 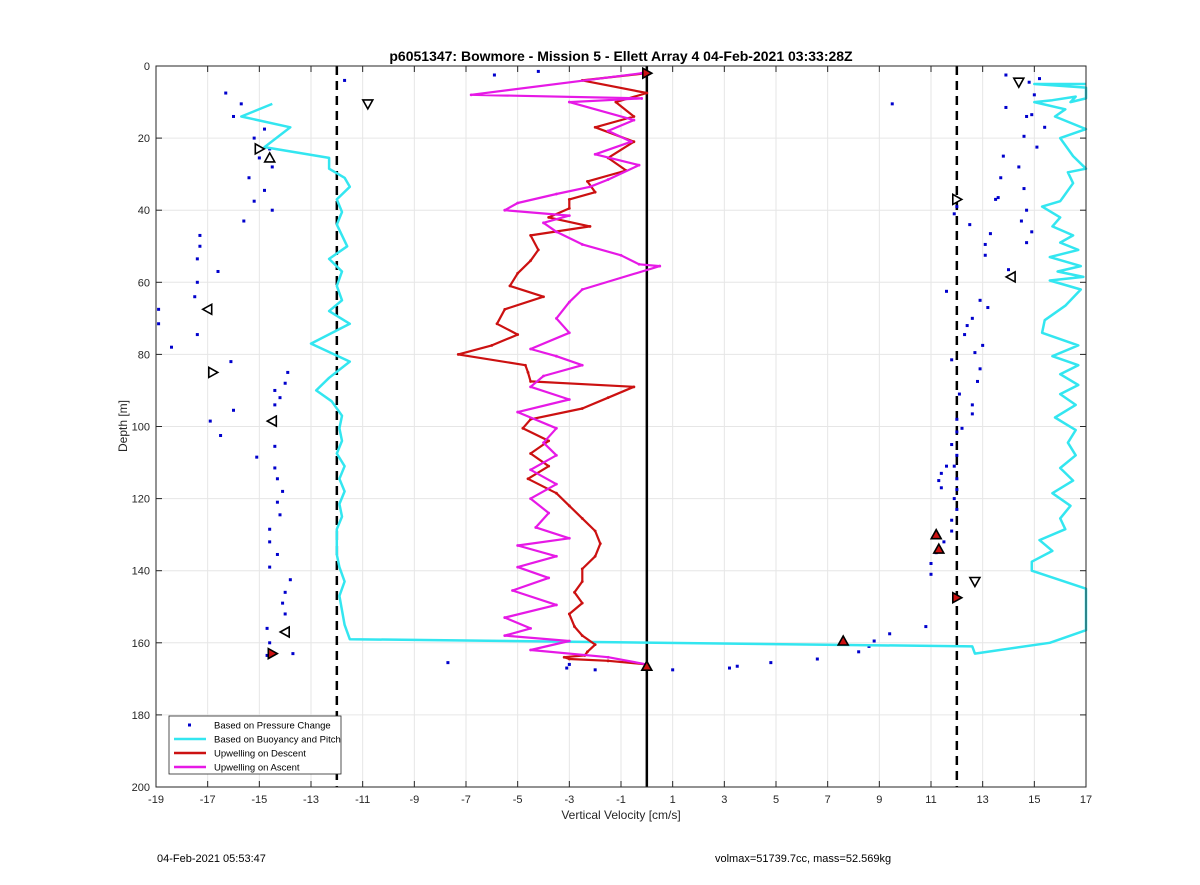 I want to click on x-tick-label: -19, so click(x=156, y=800).